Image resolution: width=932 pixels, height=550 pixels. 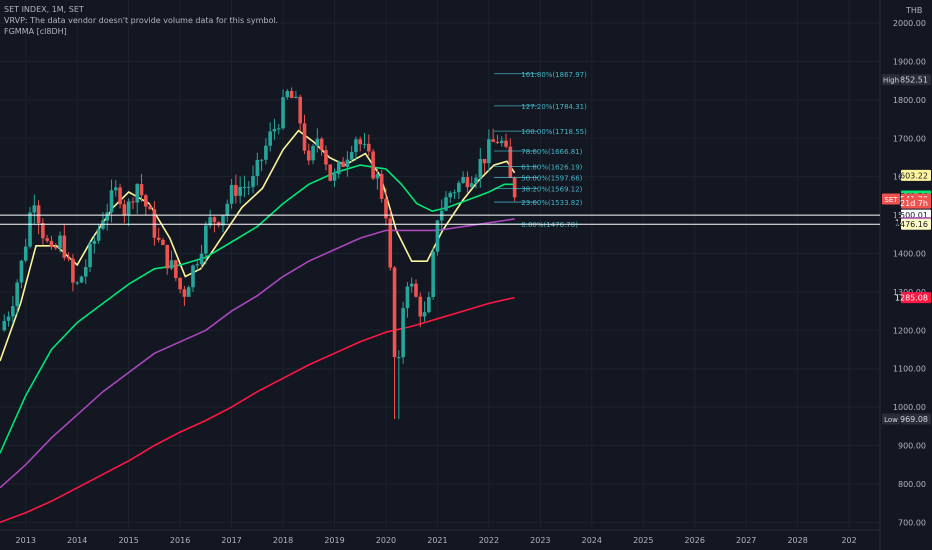 I want to click on price-tag-label: 969.08, so click(x=914, y=419).